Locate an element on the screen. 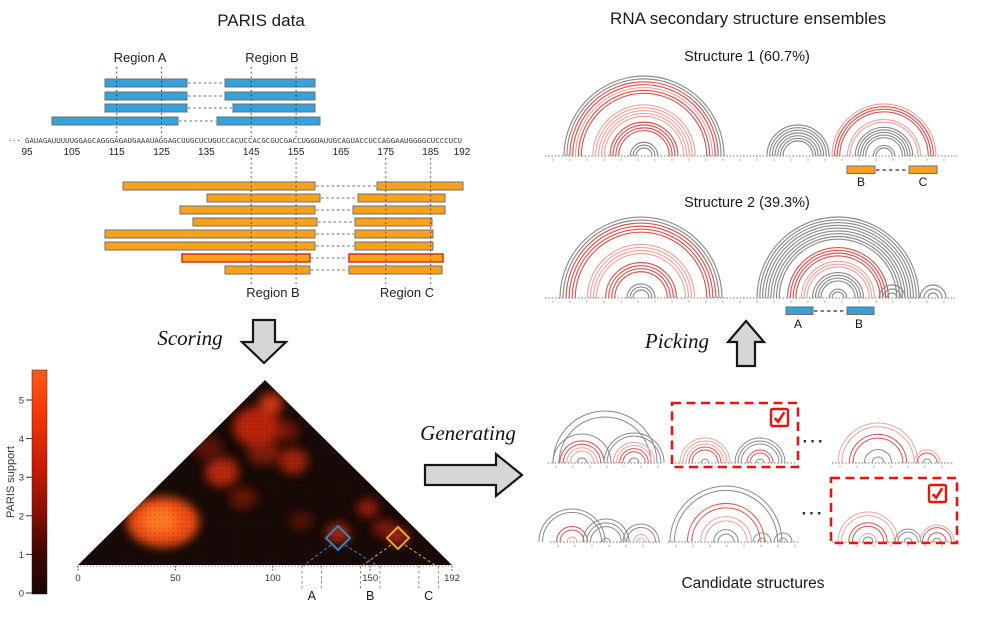 This screenshot has width=1000, height=618. paris-data-title: PARIS data is located at coordinates (261, 20).